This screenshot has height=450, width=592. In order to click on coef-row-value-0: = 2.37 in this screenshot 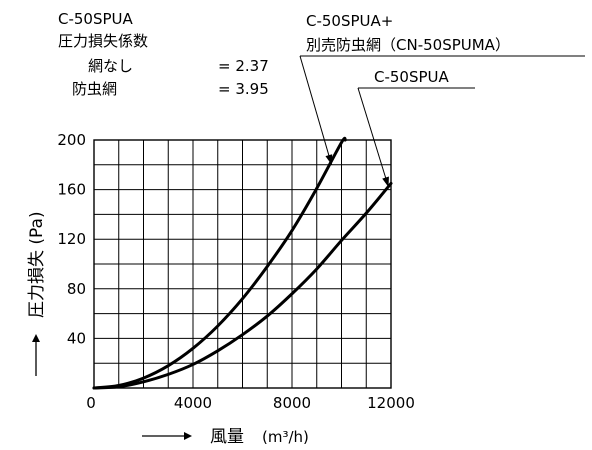, I will do `click(243, 66)`.